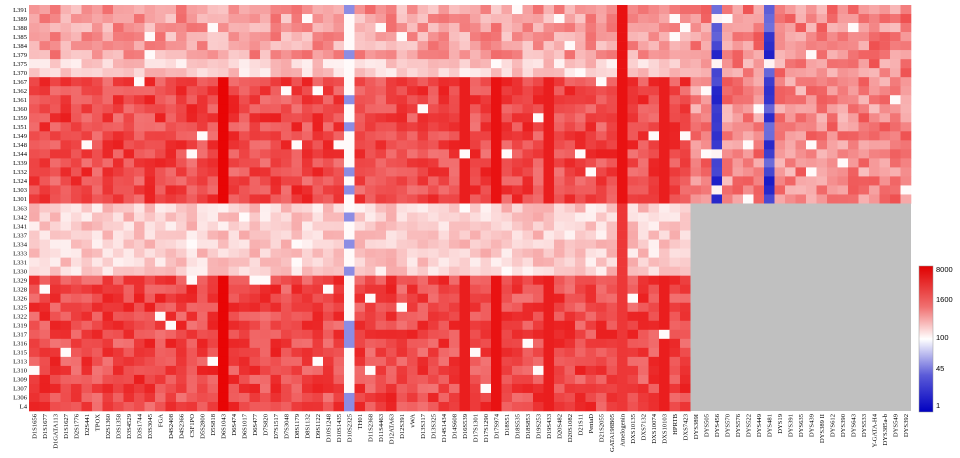  What do you see at coordinates (20, 308) in the screenshot?
I see `row-label: L325` at bounding box center [20, 308].